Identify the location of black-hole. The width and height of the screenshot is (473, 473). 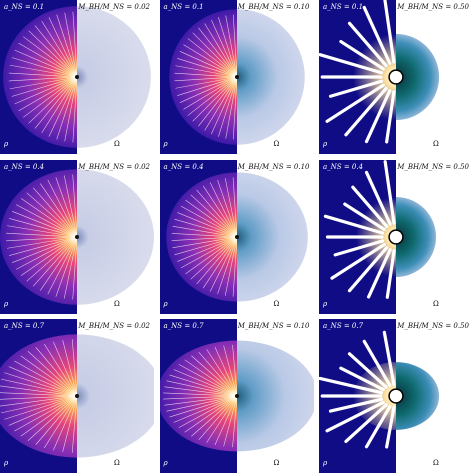
(396, 396).